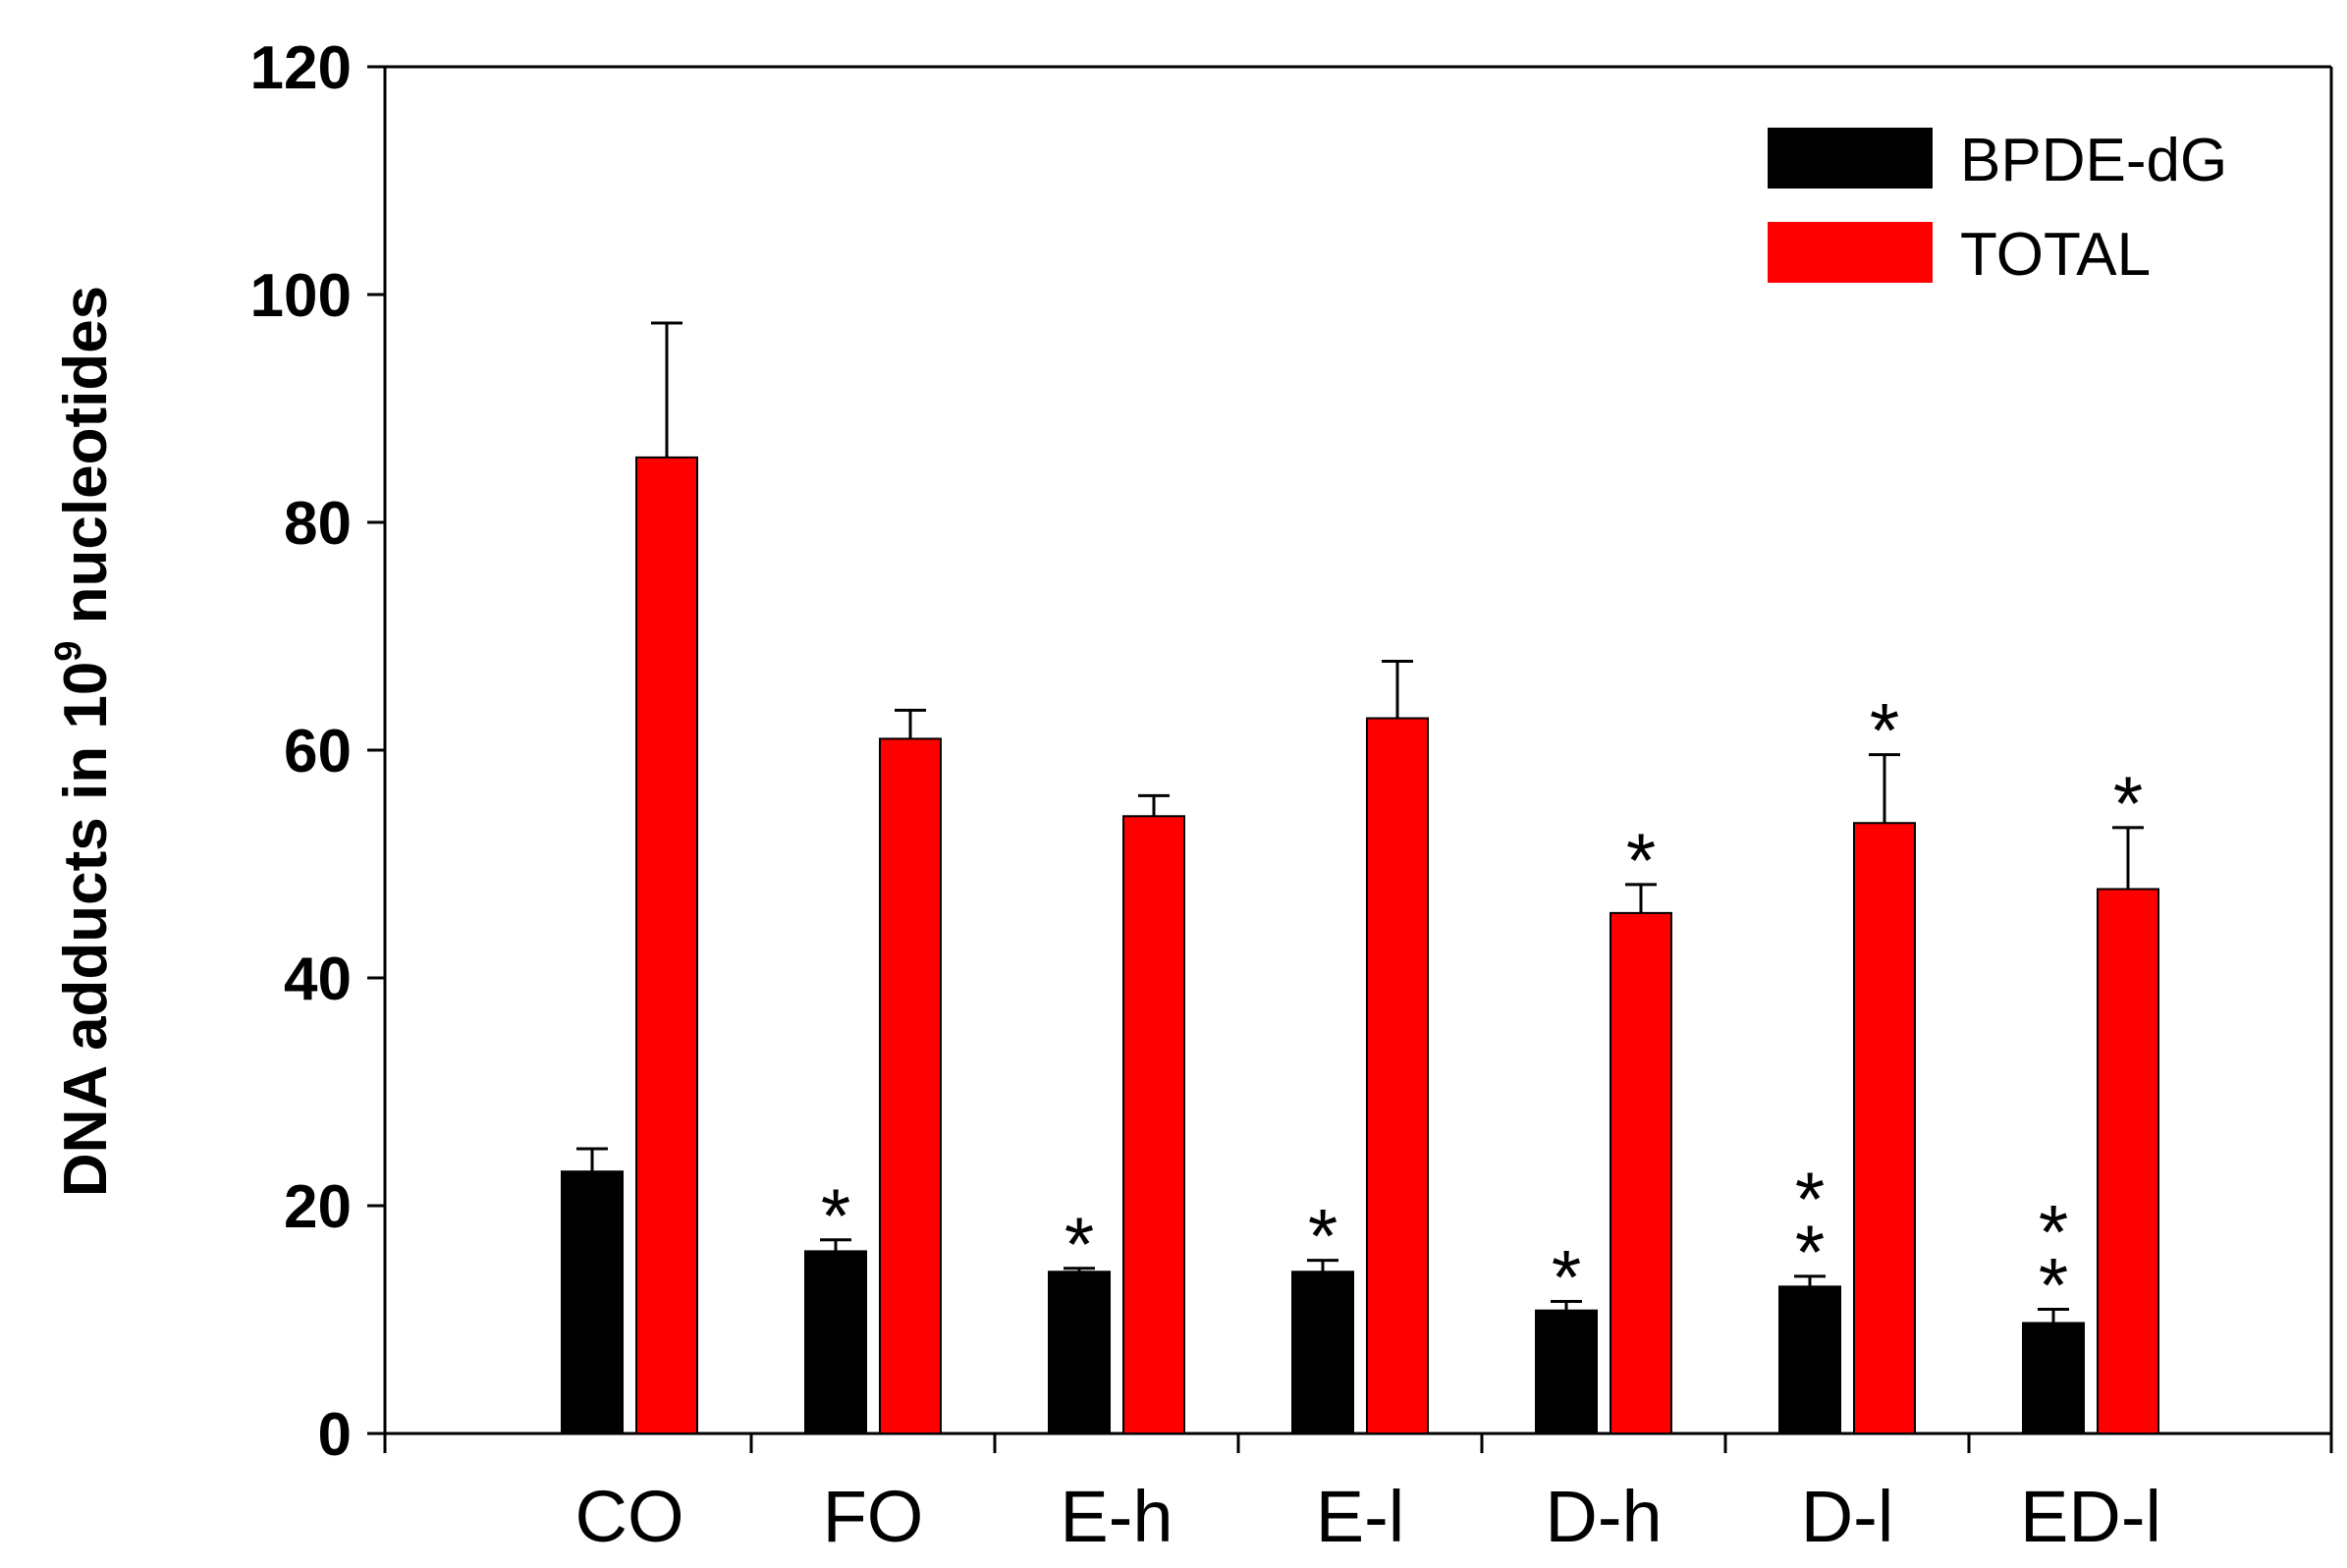 This screenshot has height=1568, width=2347. Describe the element at coordinates (84, 741) in the screenshot. I see `y-axis-label: DNA adducts in 109 nucleotides` at that location.